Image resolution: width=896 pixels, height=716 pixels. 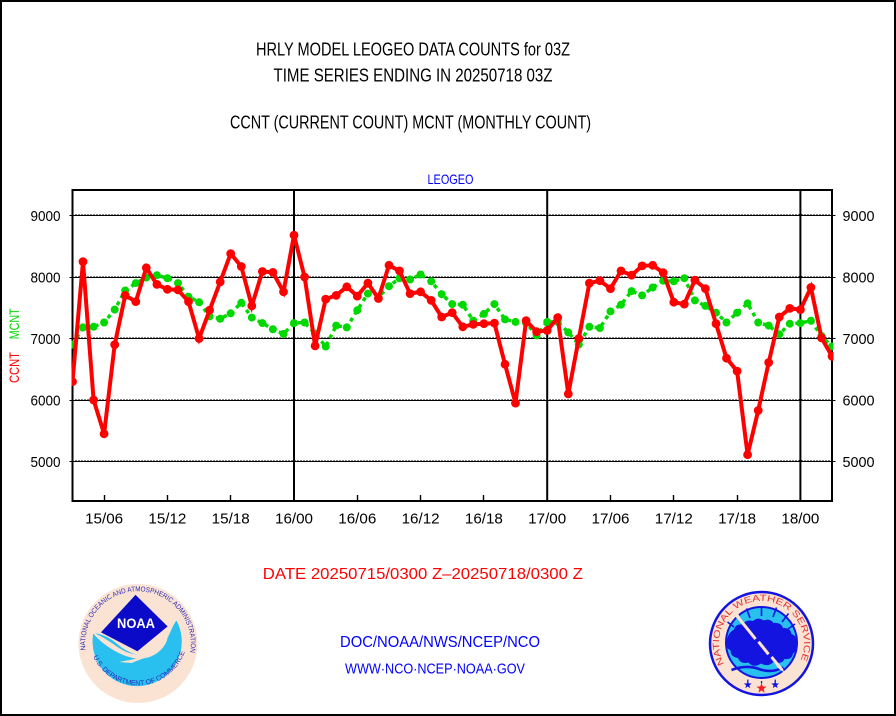 I want to click on svg-text: 17/12, so click(x=674, y=519).